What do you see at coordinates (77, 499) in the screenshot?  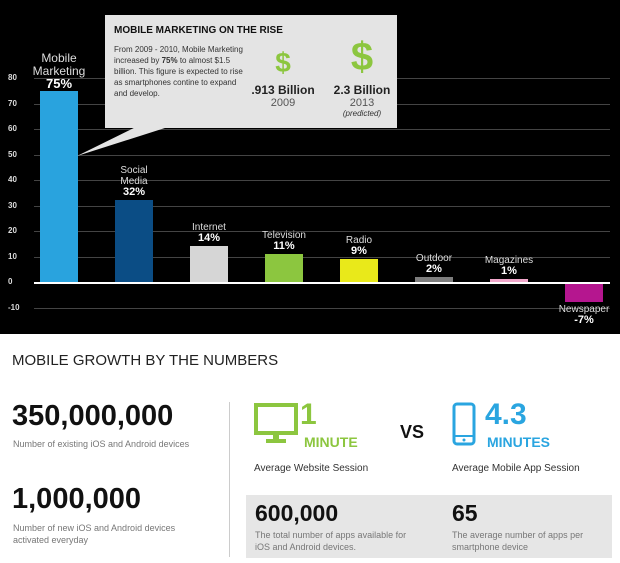 I see `activated-count: 1,000,000` at bounding box center [77, 499].